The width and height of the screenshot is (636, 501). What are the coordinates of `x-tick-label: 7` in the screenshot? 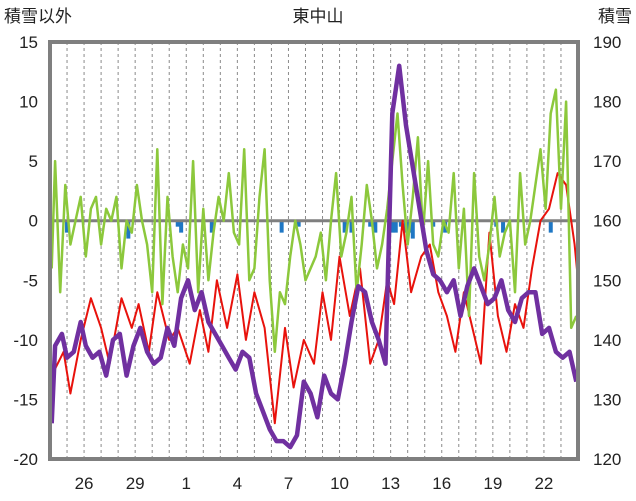 It's located at (288, 483).